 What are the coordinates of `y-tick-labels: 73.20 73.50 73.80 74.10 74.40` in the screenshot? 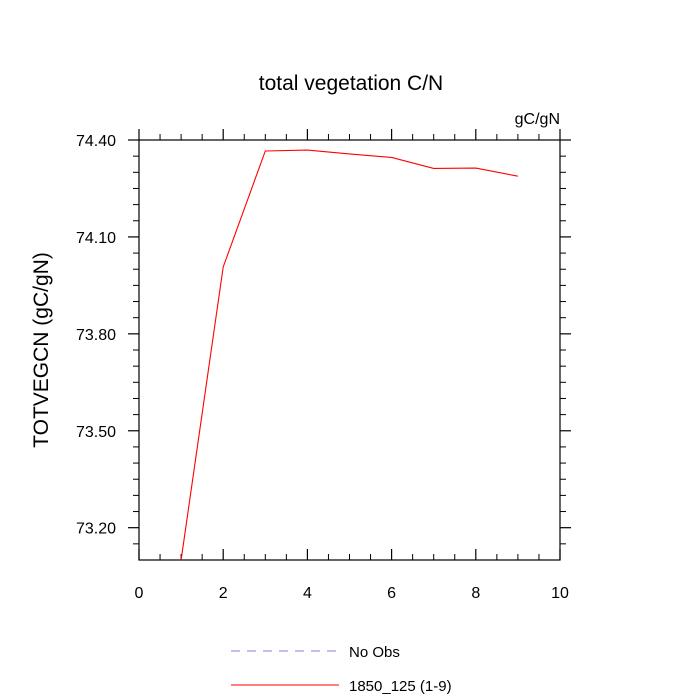 It's located at (96, 335).